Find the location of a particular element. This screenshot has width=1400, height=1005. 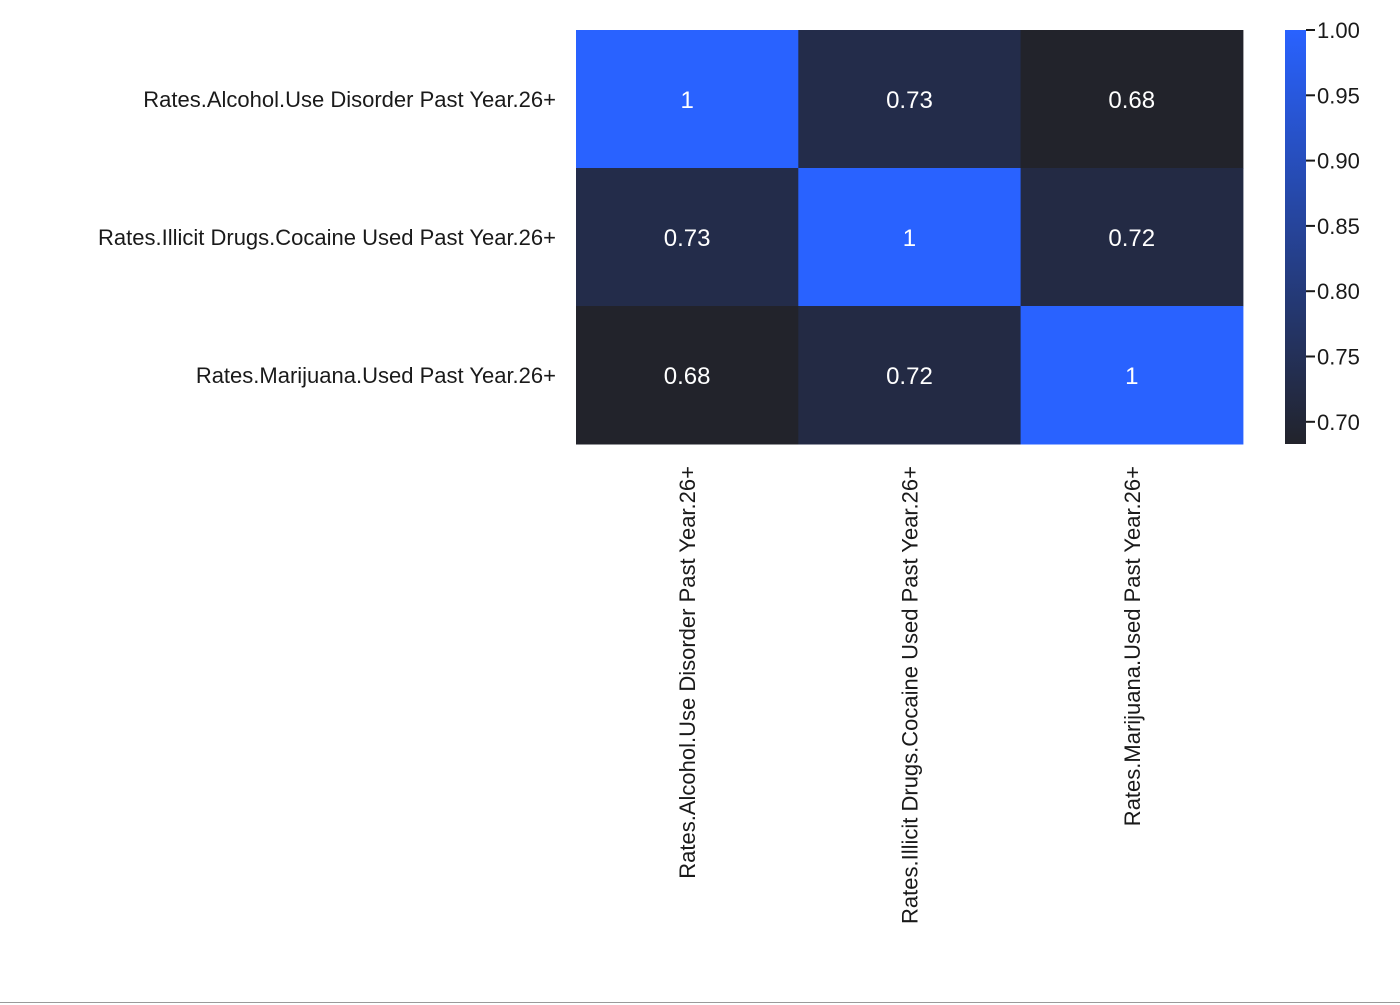

colorbar-tick-label: 1.00 is located at coordinates (1338, 30).